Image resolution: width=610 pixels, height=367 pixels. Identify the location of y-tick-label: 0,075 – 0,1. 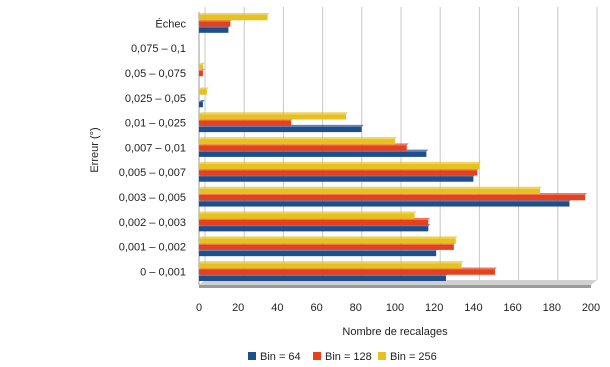
(158, 49).